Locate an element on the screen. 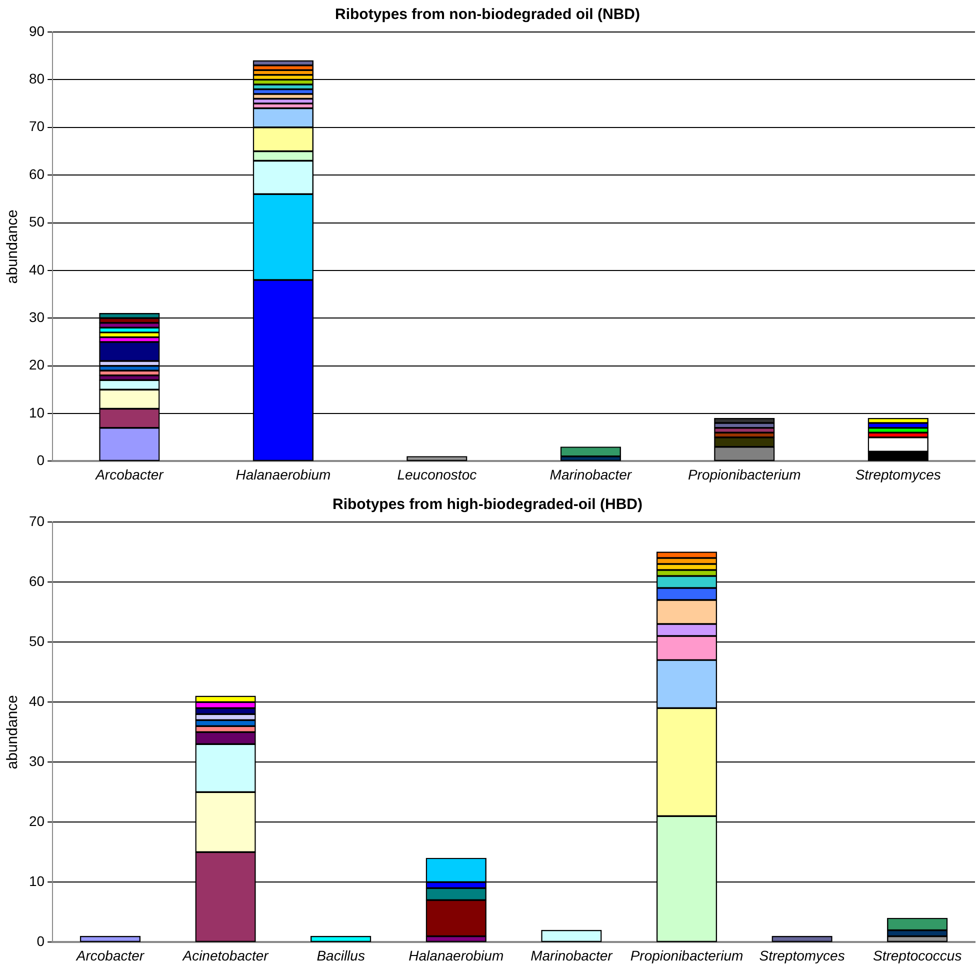 The width and height of the screenshot is (979, 971). chart-title: Ribotypes from high-biodegraded-oil (HBD) is located at coordinates (487, 505).